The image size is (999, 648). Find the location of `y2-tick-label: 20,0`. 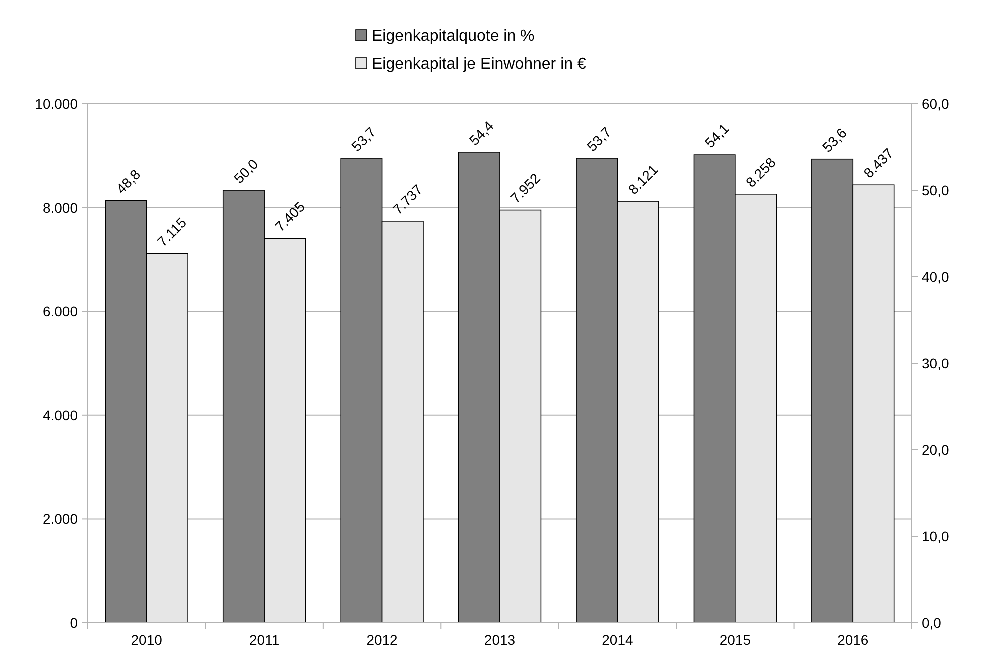

y2-tick-label: 20,0 is located at coordinates (936, 450).